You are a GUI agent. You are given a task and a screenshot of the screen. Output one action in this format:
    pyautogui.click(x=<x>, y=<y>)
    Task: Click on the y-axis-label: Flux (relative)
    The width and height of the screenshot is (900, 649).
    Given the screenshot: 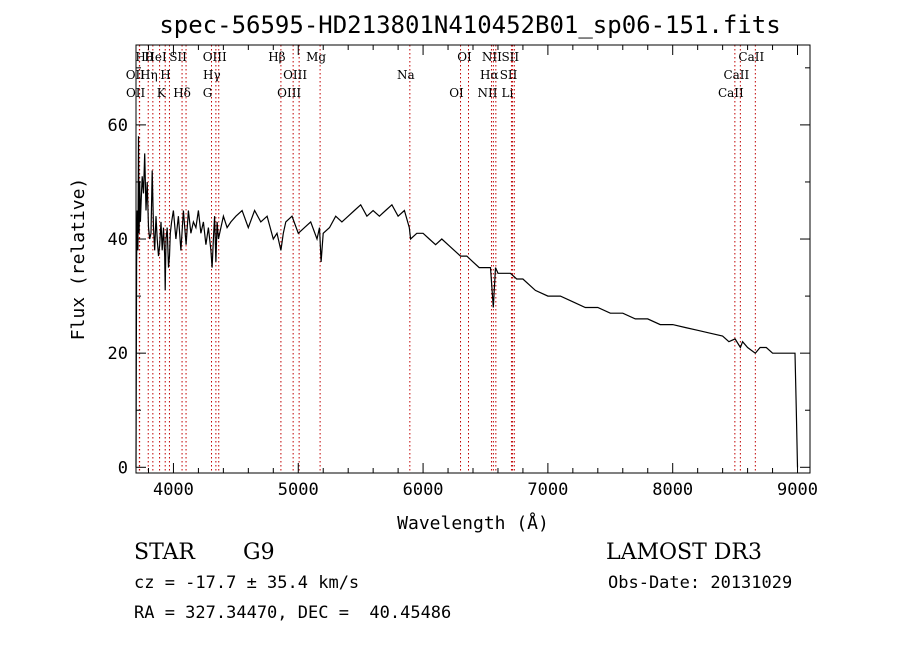 What is the action you would take?
    pyautogui.click(x=78, y=259)
    